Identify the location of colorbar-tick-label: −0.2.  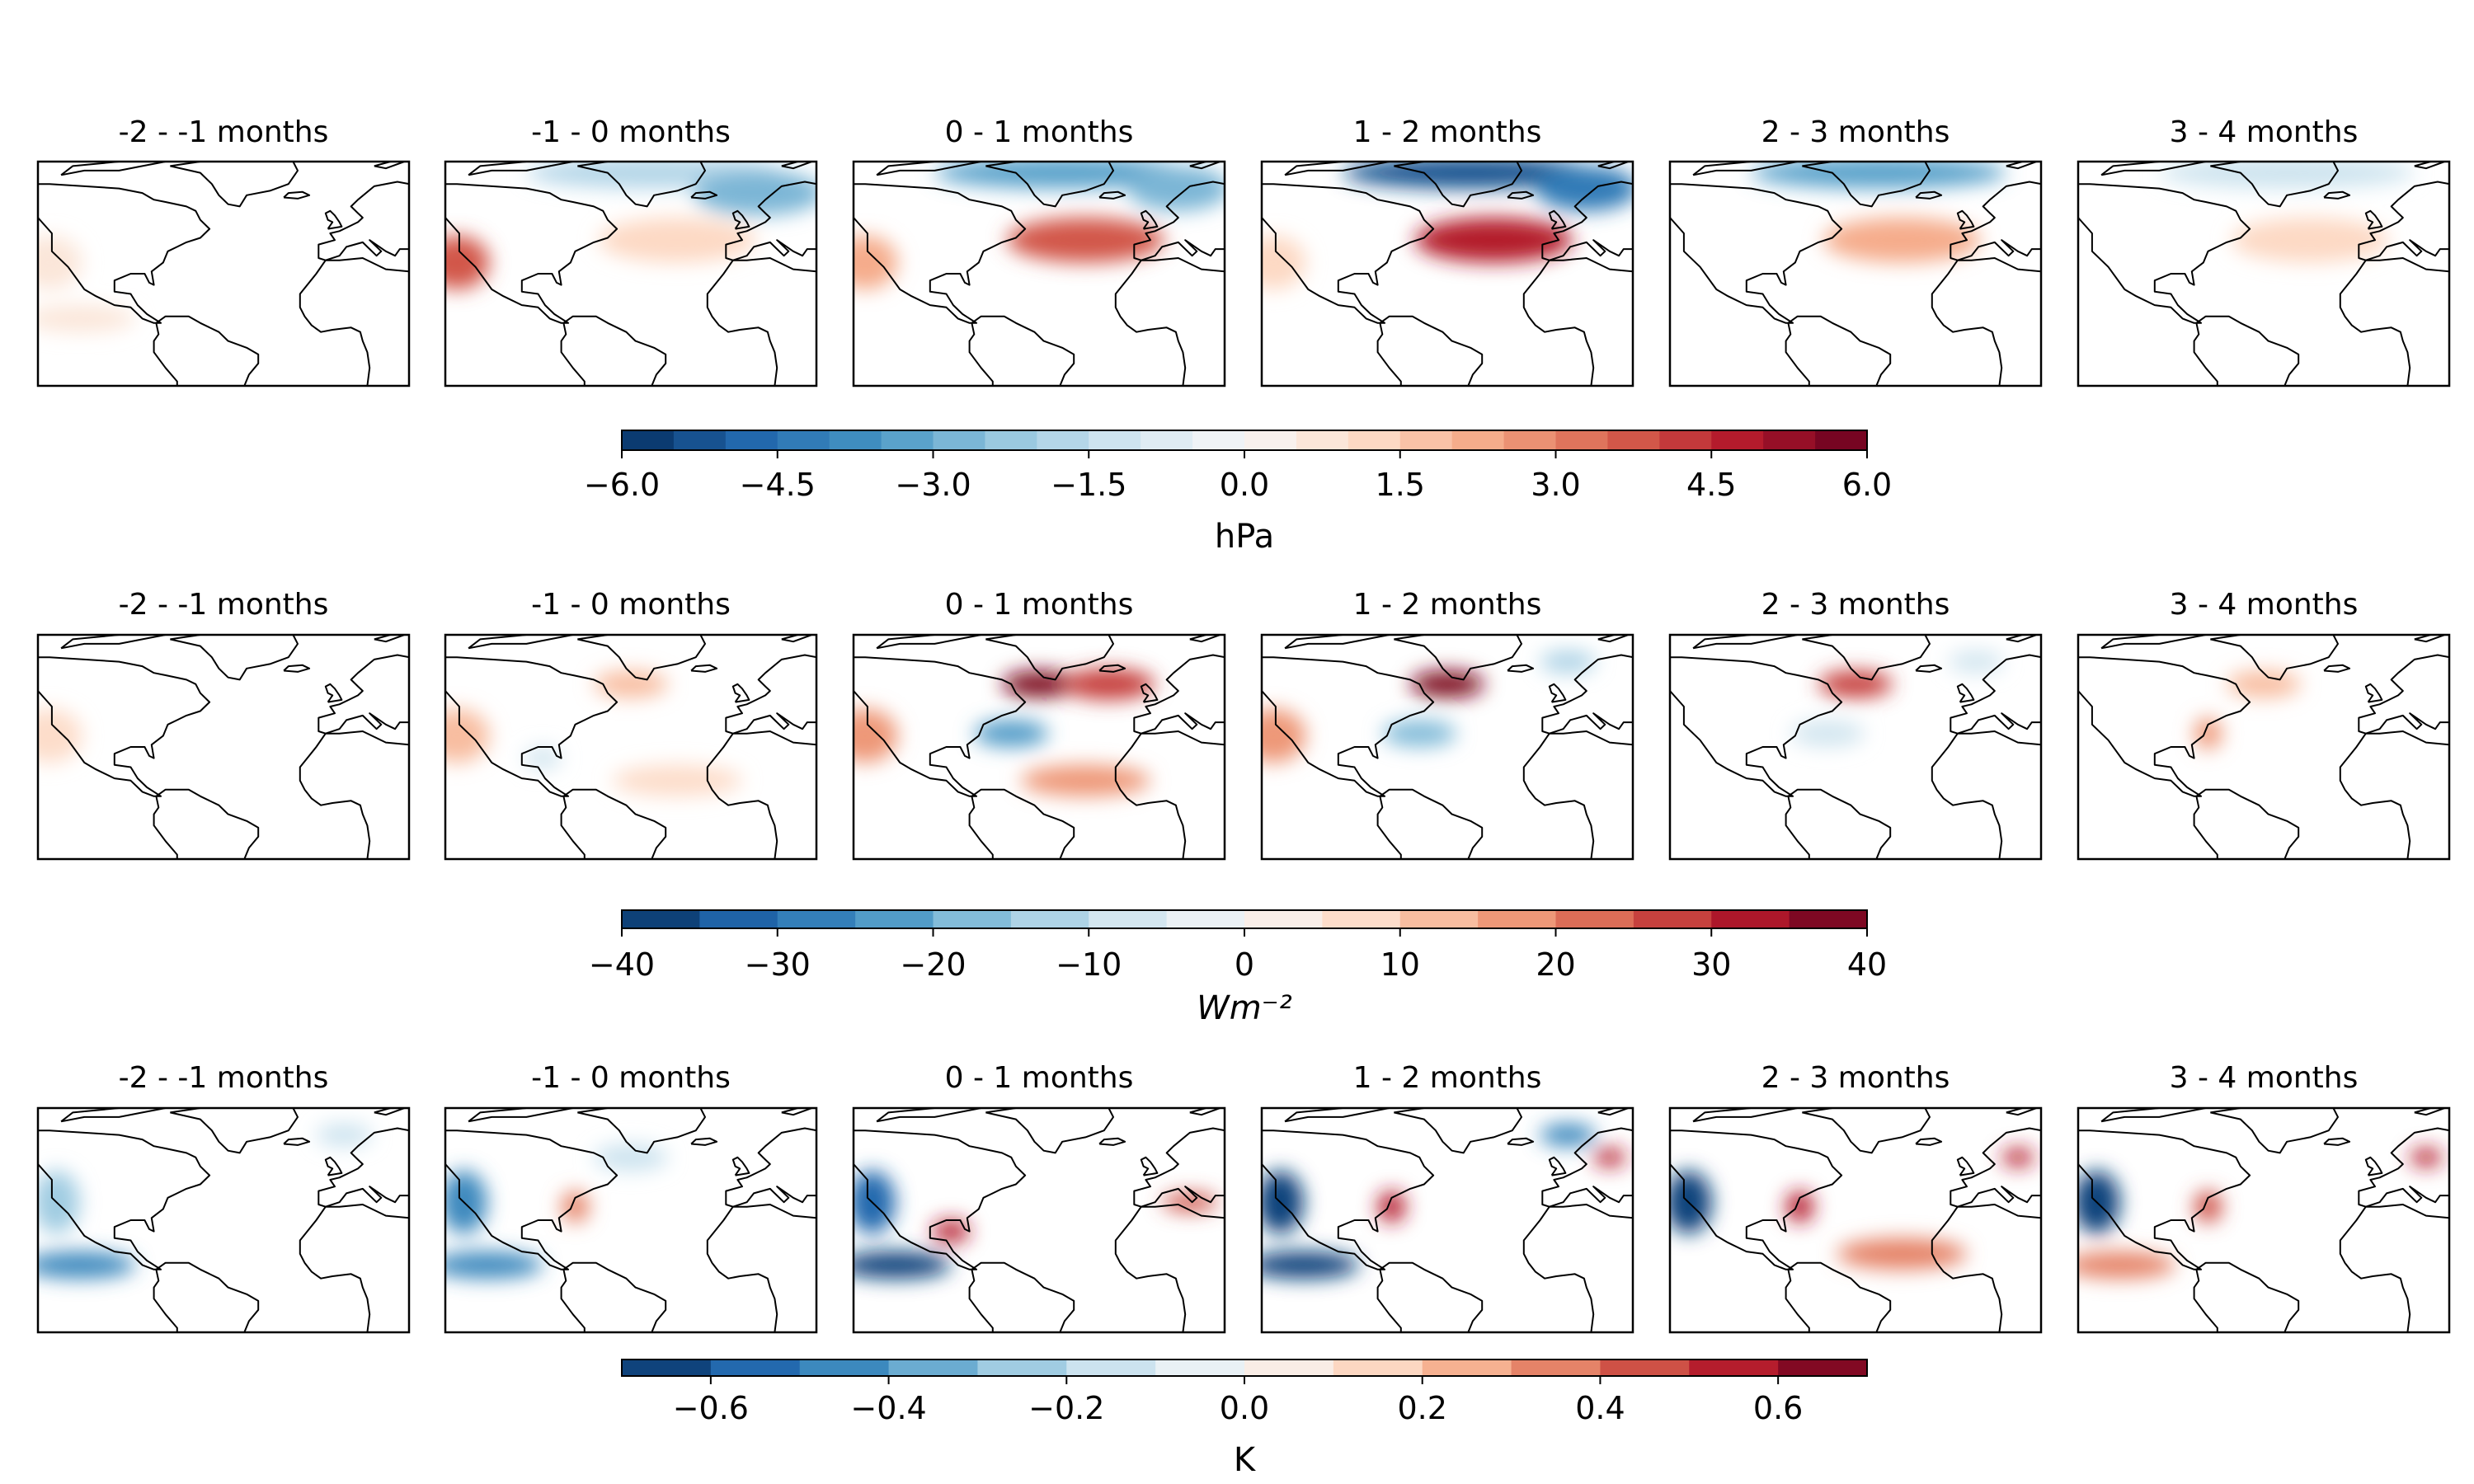
(1066, 1408).